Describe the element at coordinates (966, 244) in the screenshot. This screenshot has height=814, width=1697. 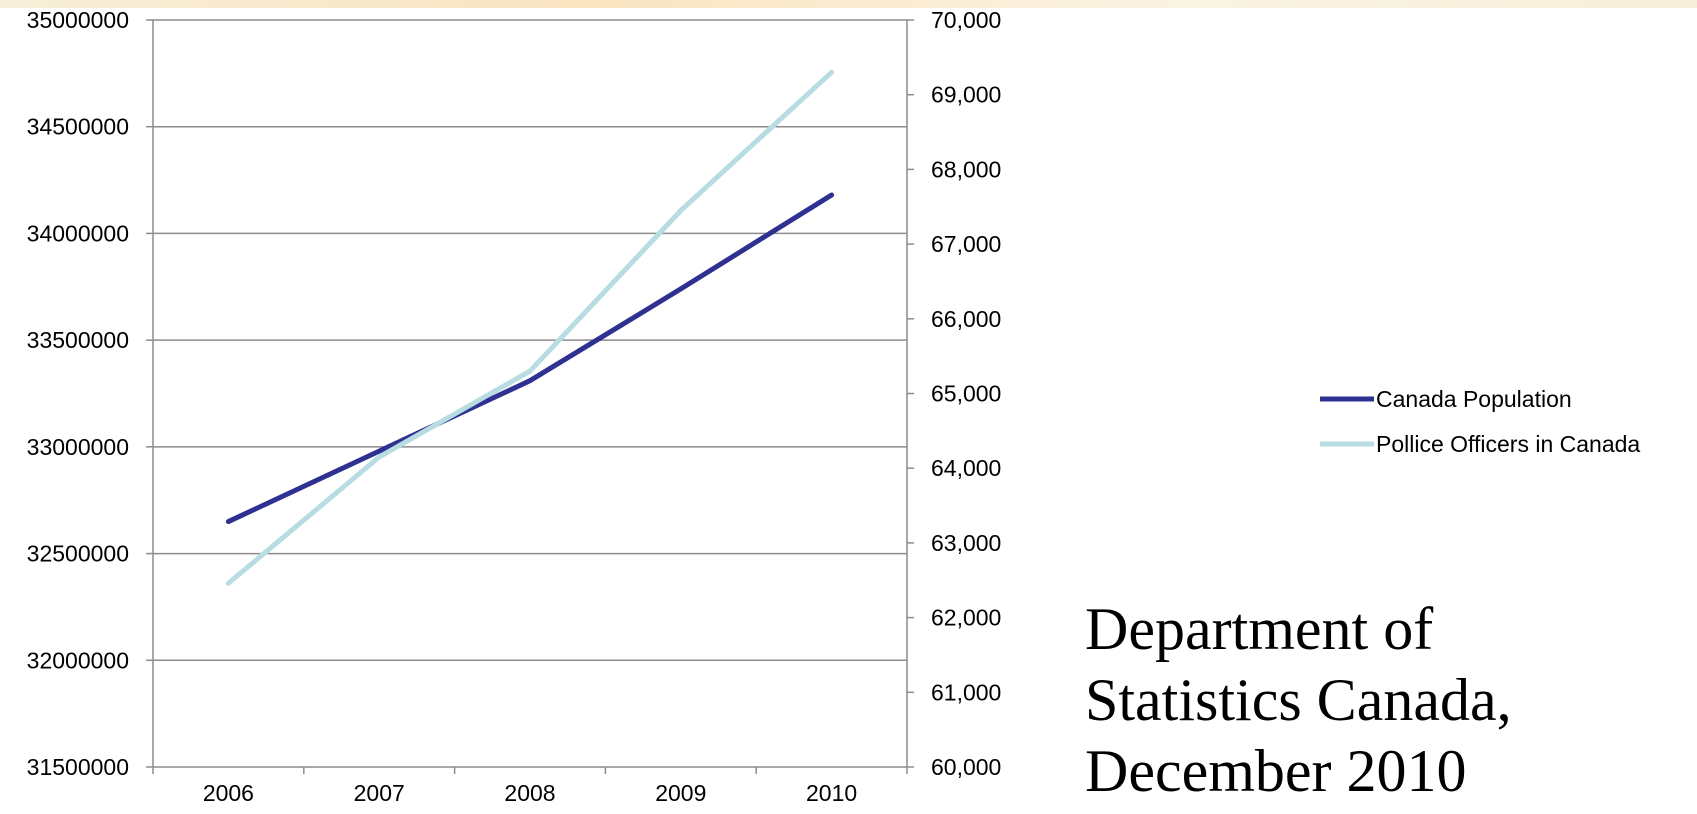
I see `right-tick-label: 67,000` at that location.